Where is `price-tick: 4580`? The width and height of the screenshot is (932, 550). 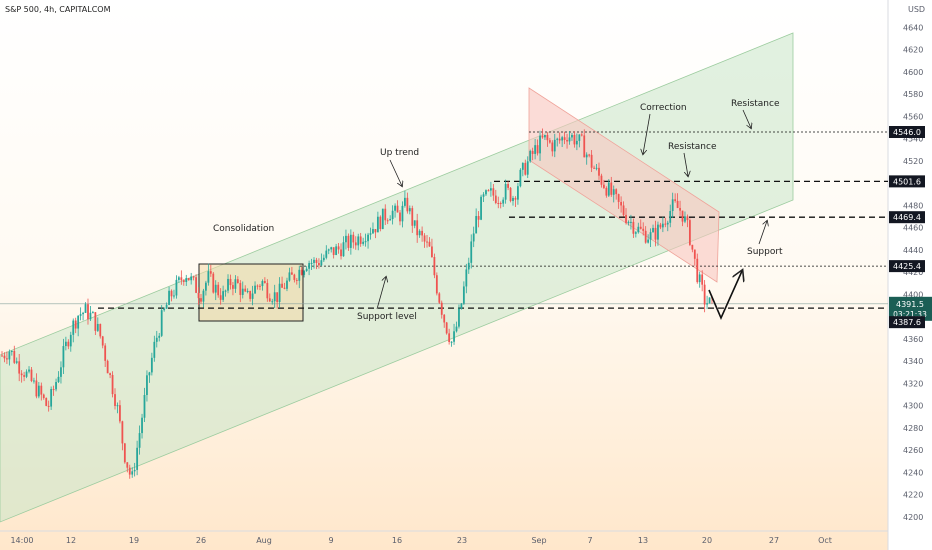
price-tick: 4580 is located at coordinates (913, 94).